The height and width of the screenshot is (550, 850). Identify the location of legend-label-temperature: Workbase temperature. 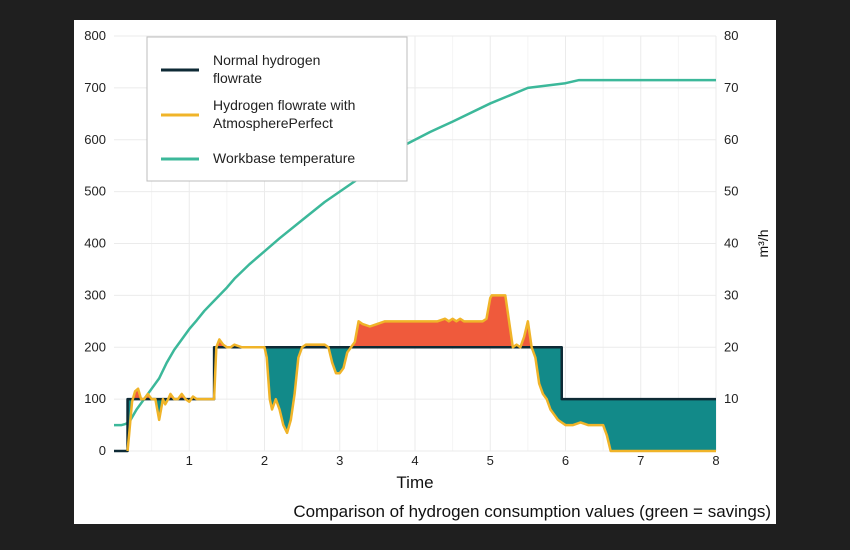
(284, 158).